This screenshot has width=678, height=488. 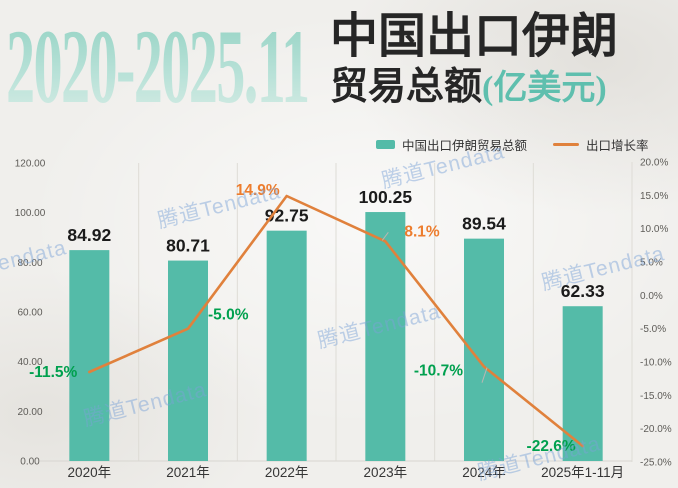 I want to click on growth-label: -10.7%, so click(x=438, y=371).